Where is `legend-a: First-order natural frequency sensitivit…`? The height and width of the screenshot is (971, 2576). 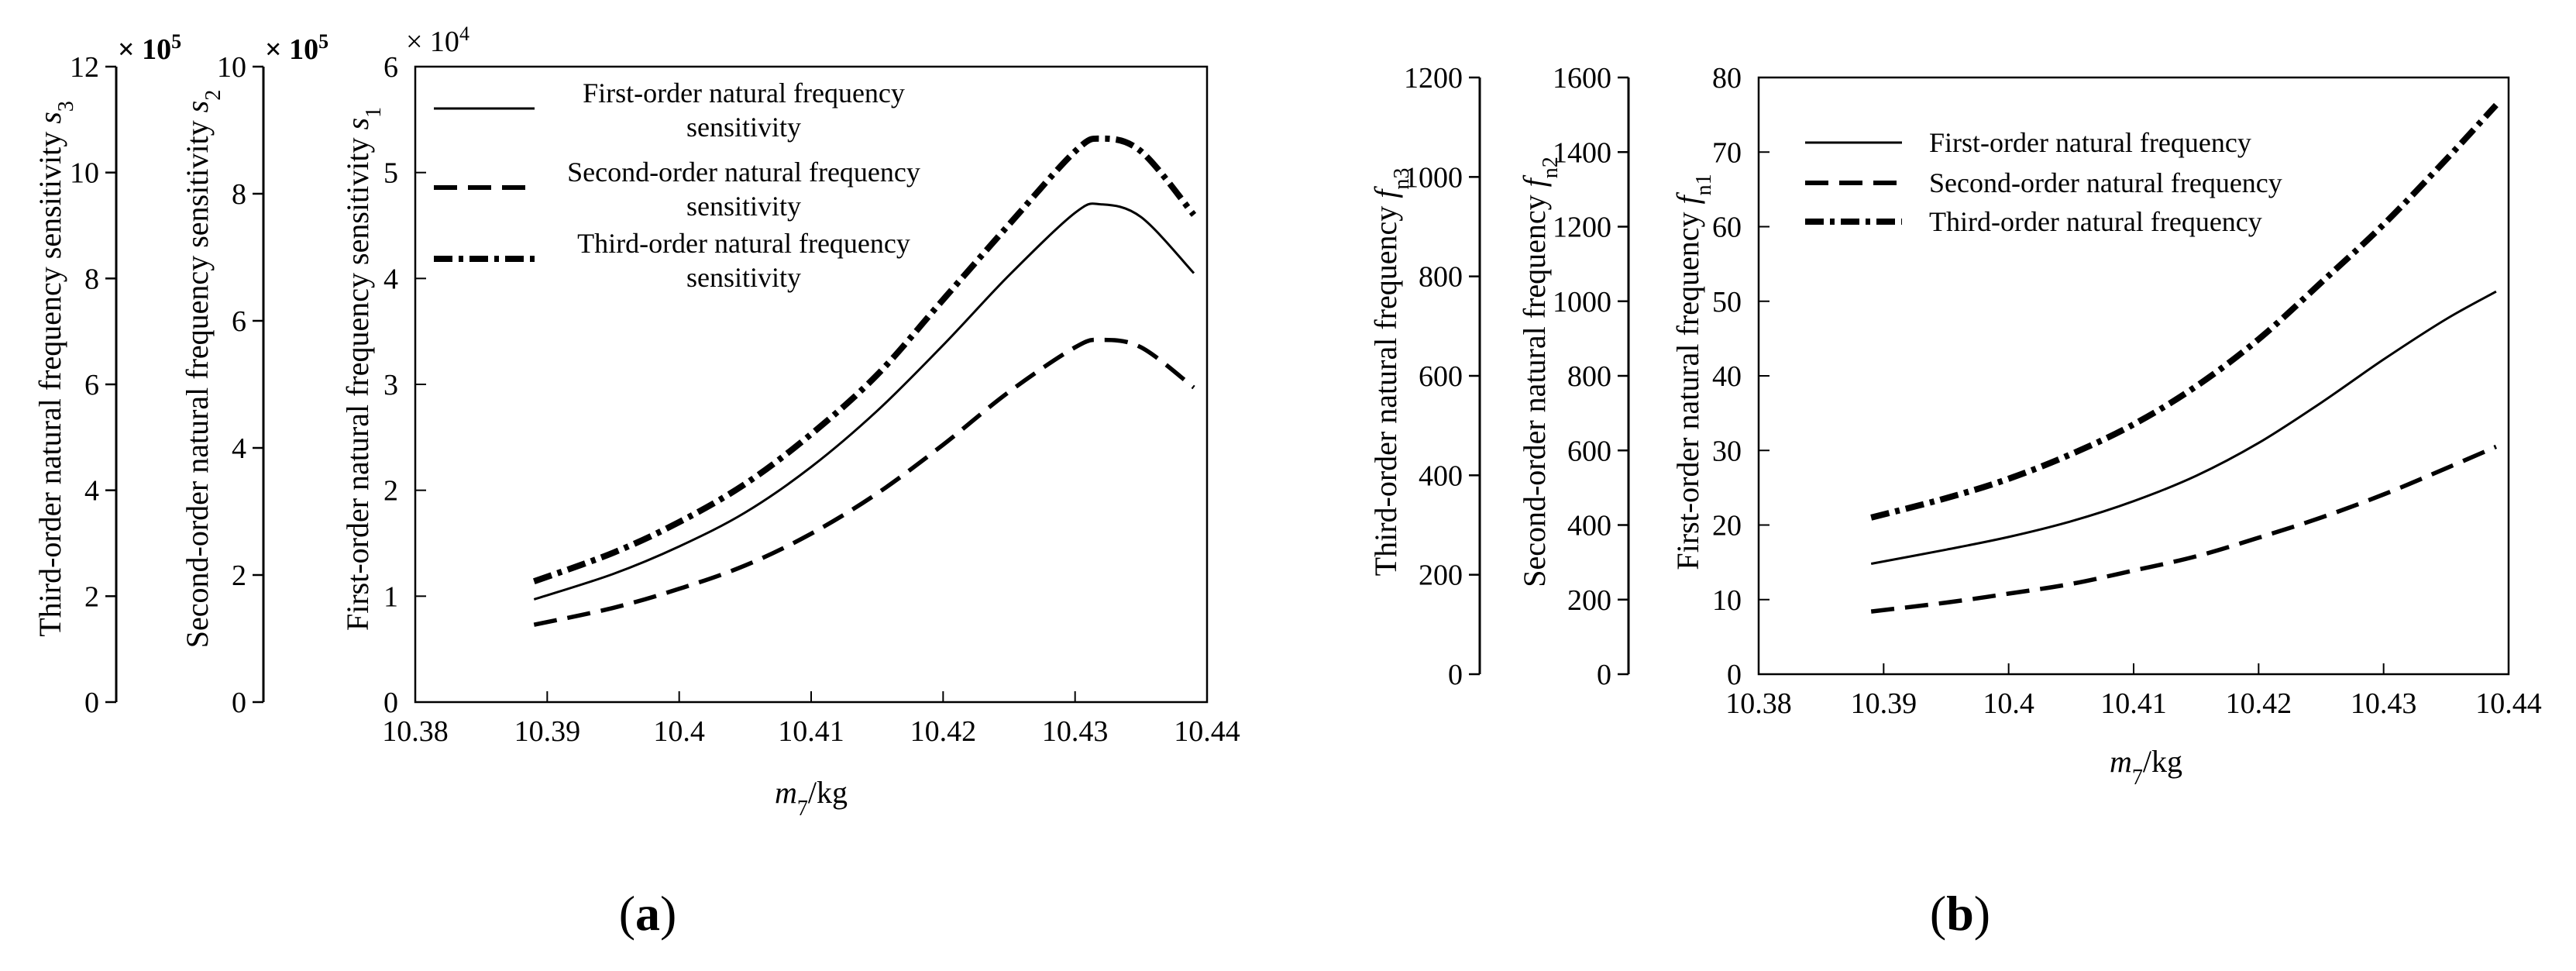
legend-a: First-order natural frequency sensitivit… is located at coordinates (677, 185).